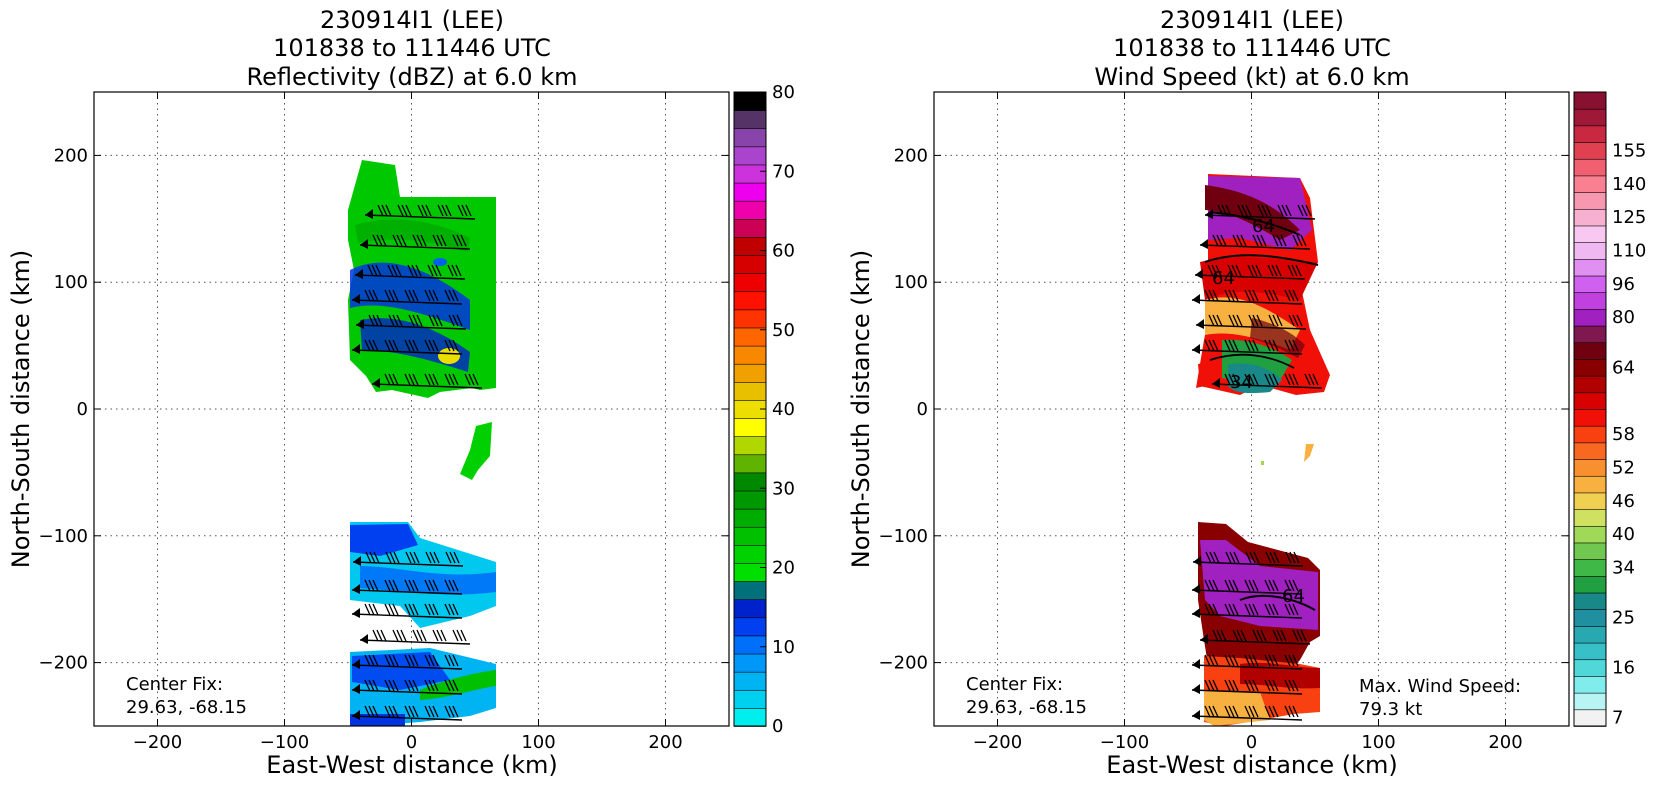 This screenshot has width=1655, height=787. What do you see at coordinates (1629, 150) in the screenshot?
I see `colorbar-tick-label: 155` at bounding box center [1629, 150].